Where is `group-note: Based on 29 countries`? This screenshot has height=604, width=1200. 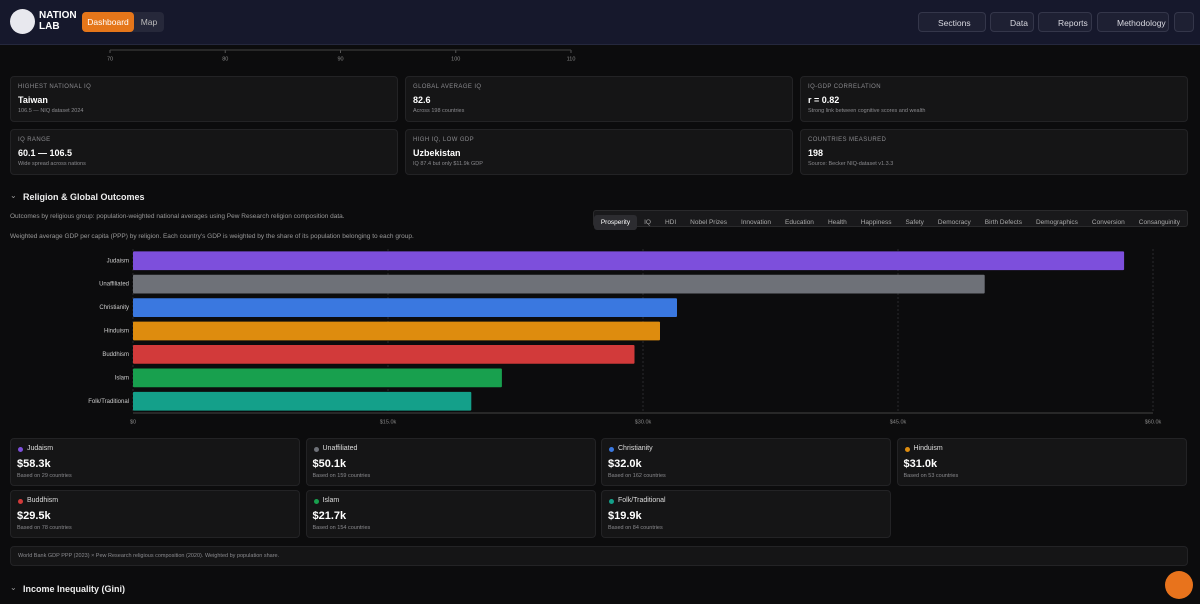 group-note: Based on 29 countries is located at coordinates (44, 476).